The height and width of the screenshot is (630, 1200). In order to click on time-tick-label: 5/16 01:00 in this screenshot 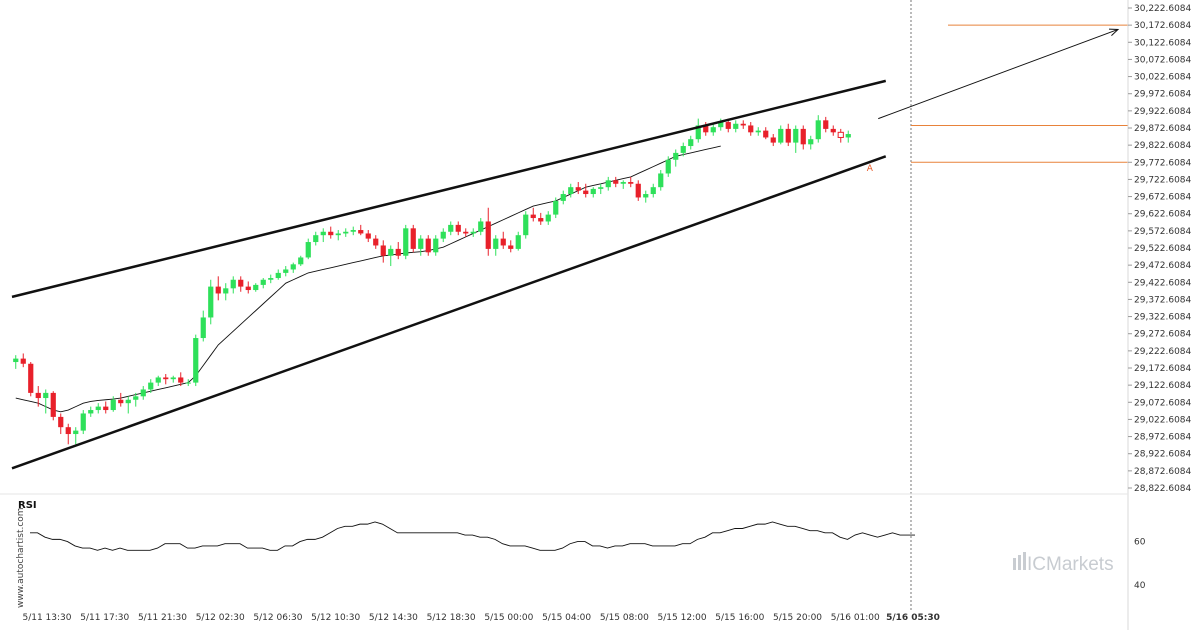, I will do `click(855, 618)`.